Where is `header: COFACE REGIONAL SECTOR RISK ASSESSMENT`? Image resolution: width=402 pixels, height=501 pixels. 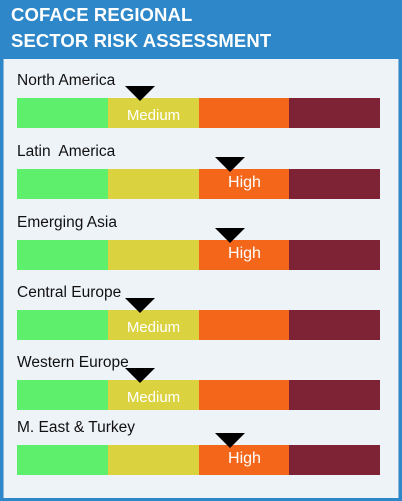
header: COFACE REGIONAL SECTOR RISK ASSESSMENT is located at coordinates (201, 29).